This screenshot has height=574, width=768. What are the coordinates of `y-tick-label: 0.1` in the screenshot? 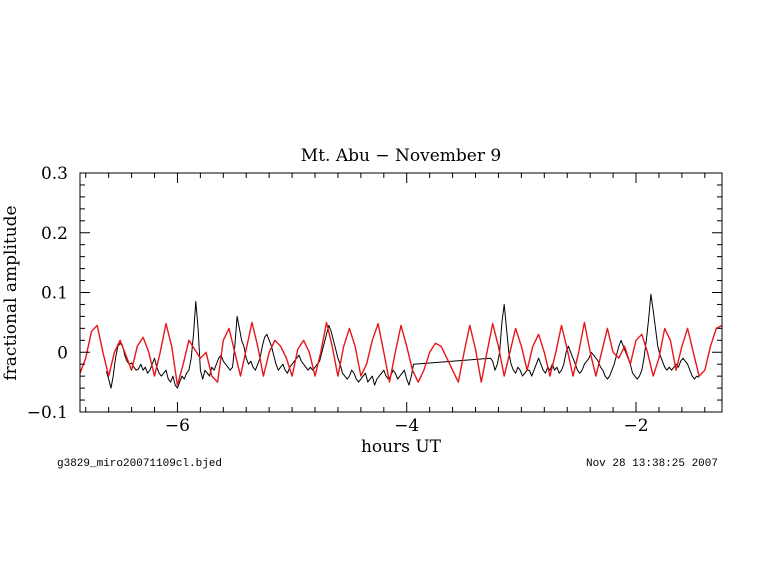 It's located at (54, 294).